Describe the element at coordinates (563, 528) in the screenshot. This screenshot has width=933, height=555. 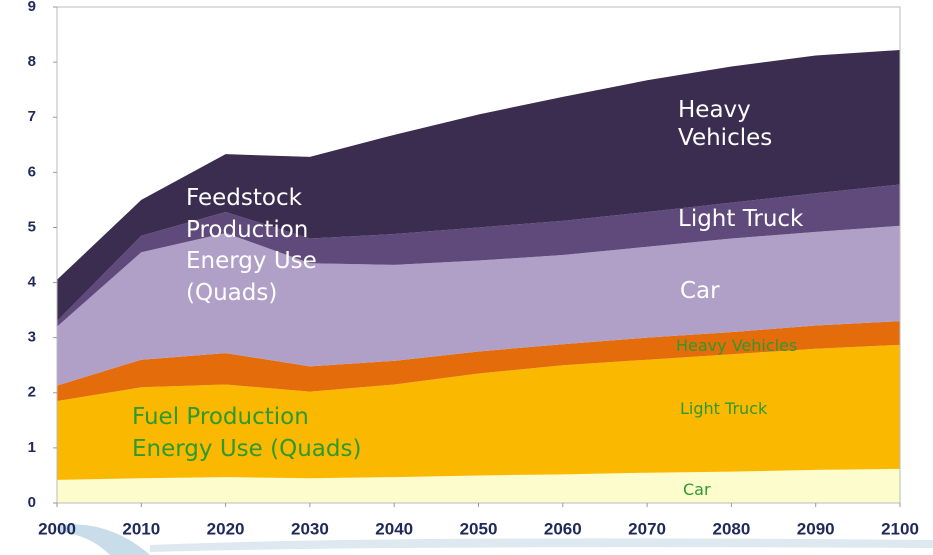
I see `x-tick-label: 2060` at that location.